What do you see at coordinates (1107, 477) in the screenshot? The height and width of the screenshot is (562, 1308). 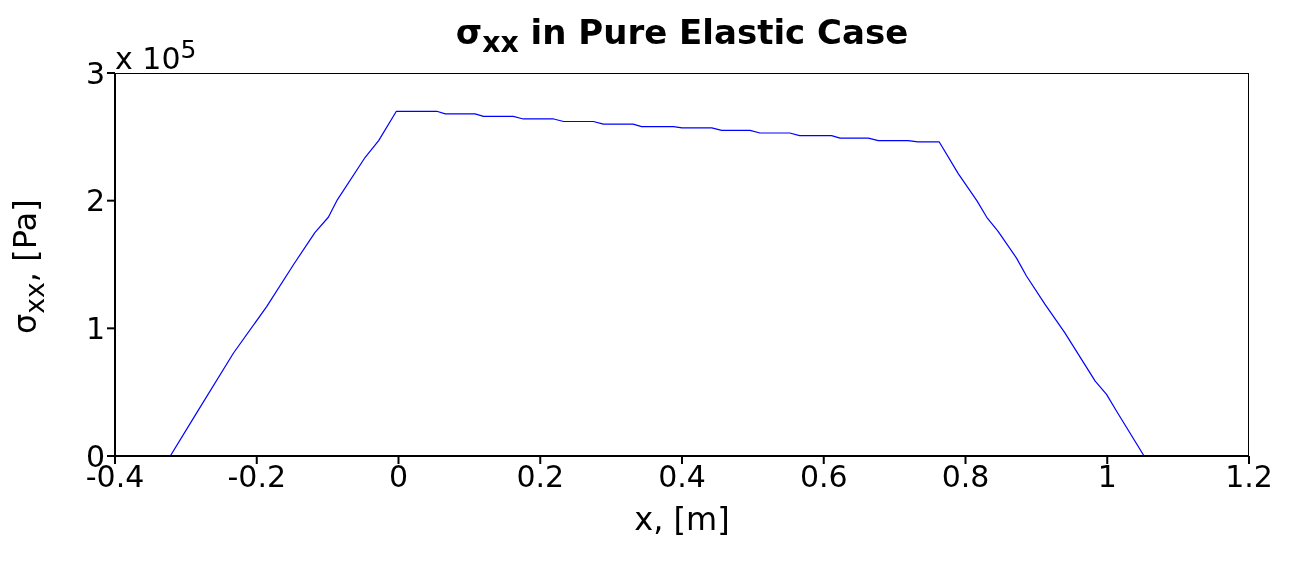 I see `x-tick-label: 1` at bounding box center [1107, 477].